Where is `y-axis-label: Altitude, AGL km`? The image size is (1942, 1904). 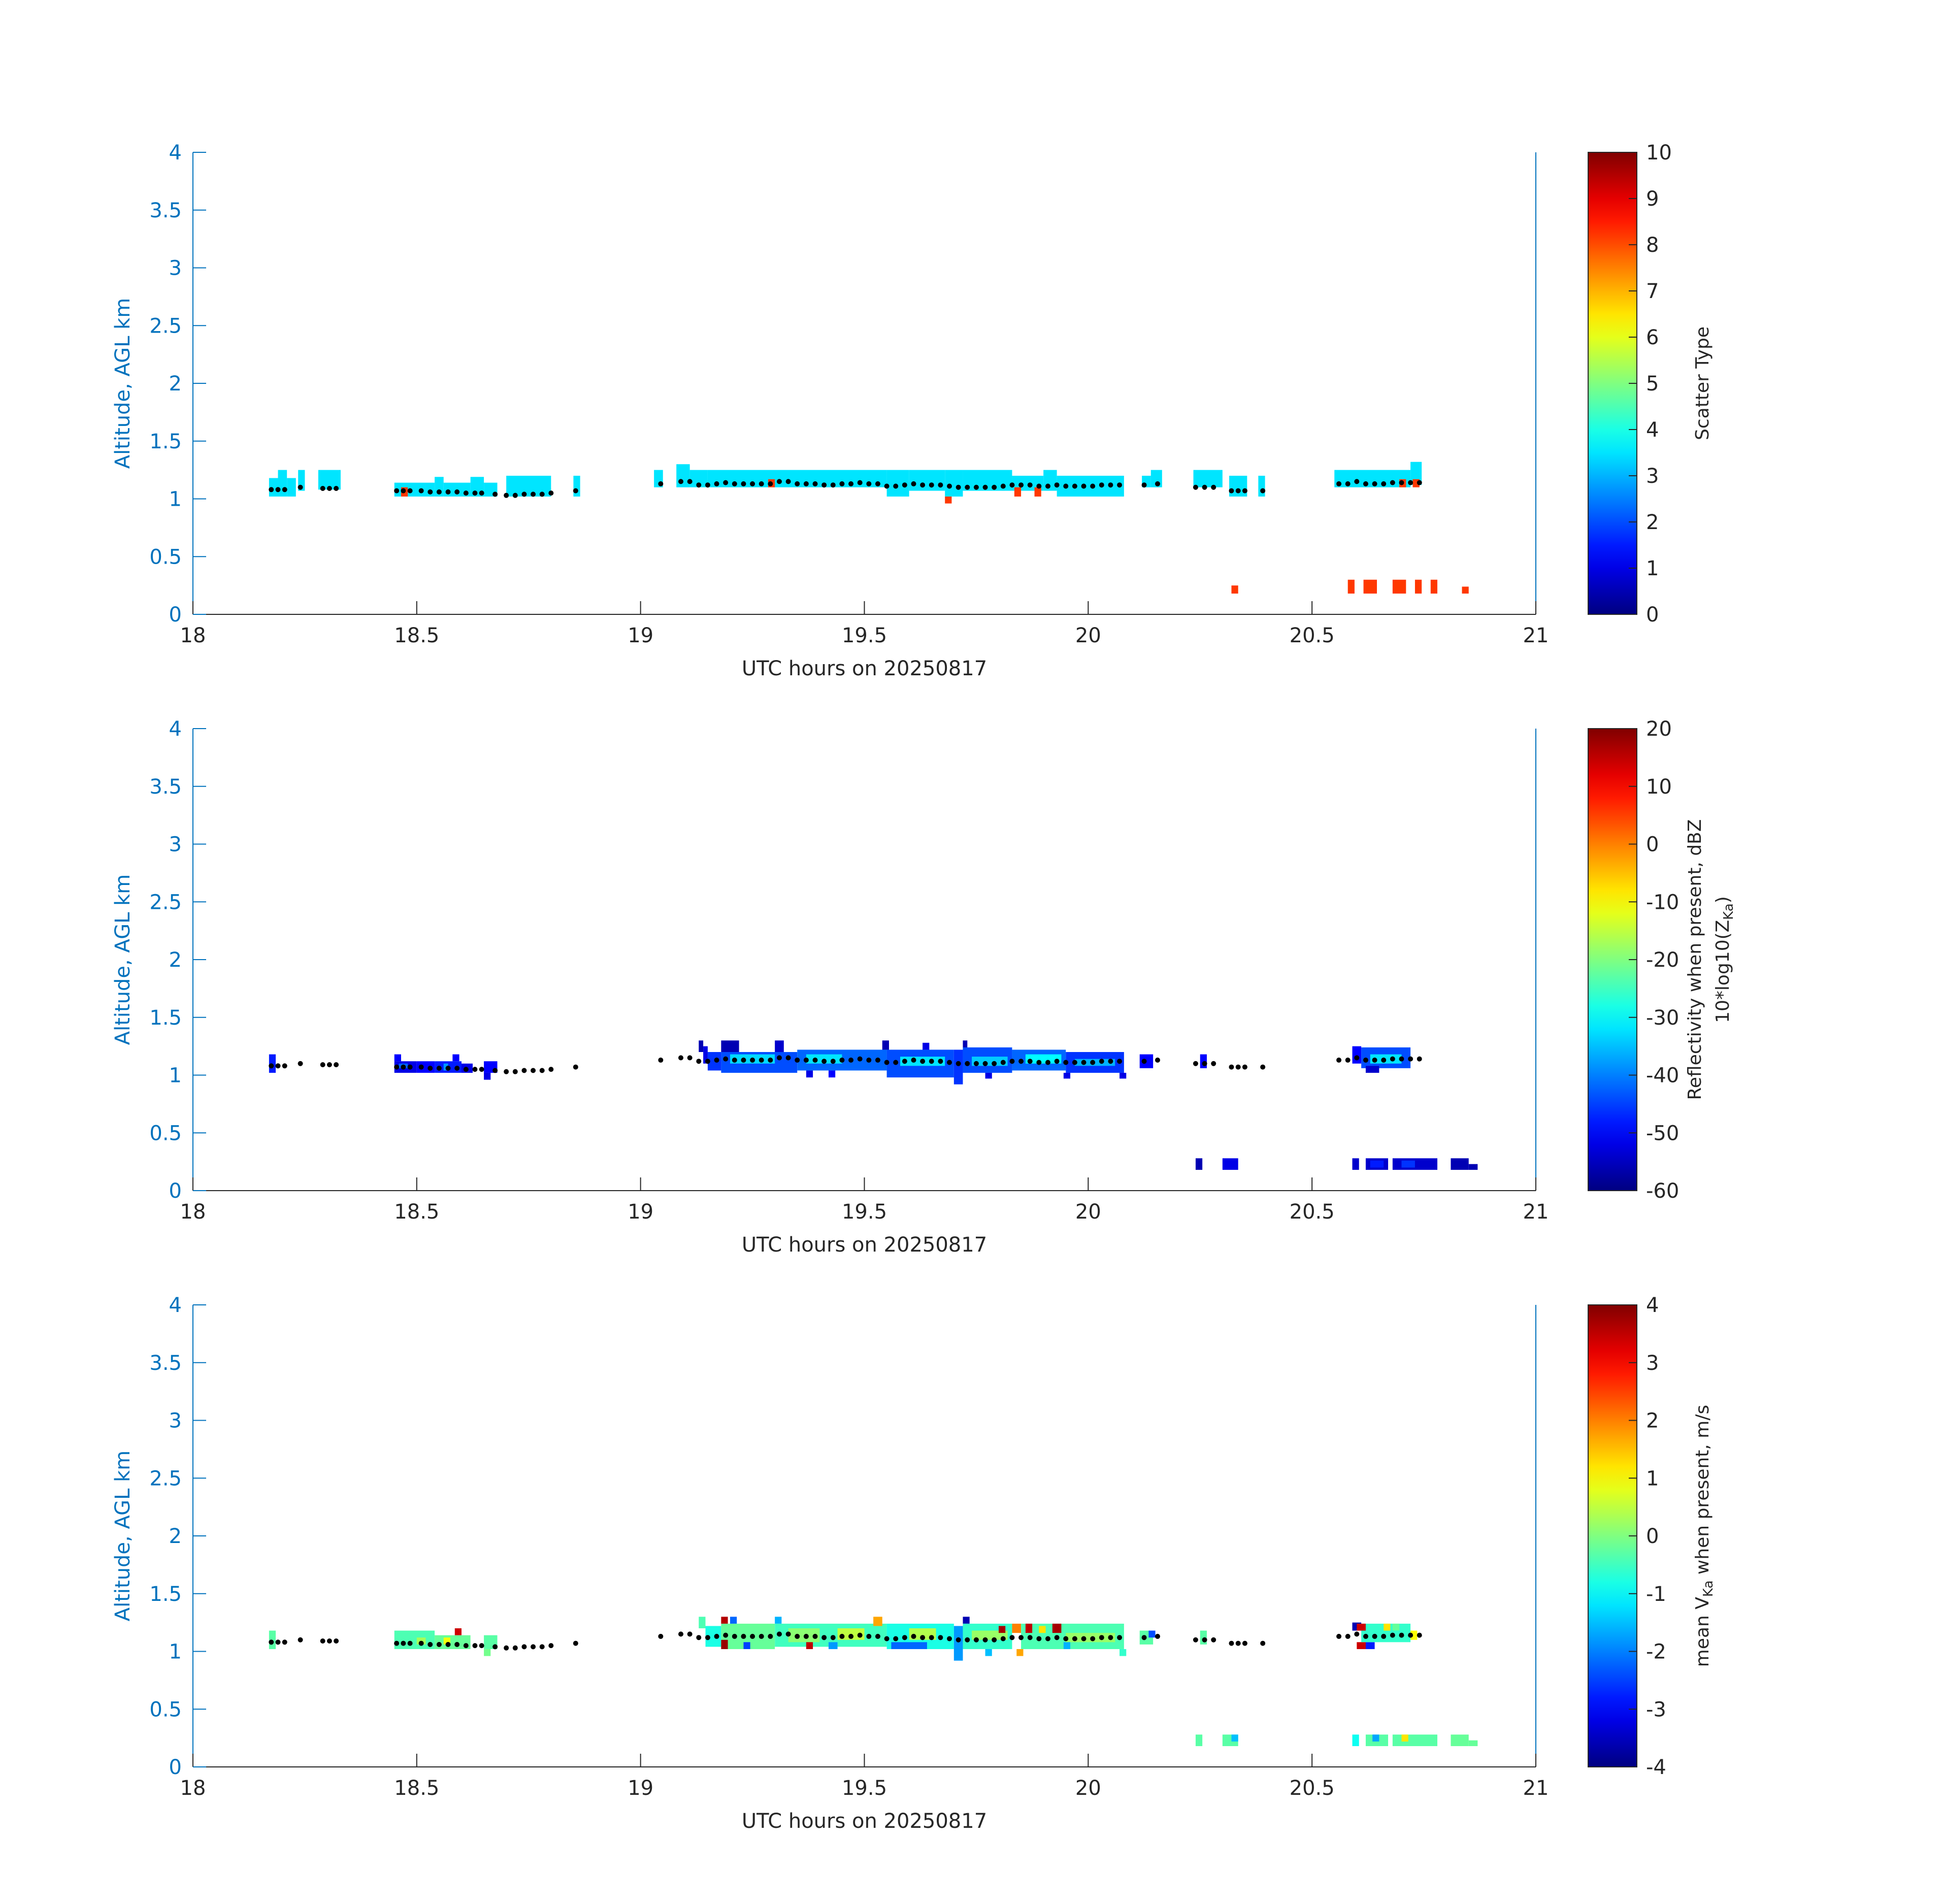 y-axis-label: Altitude, AGL km is located at coordinates (123, 1537).